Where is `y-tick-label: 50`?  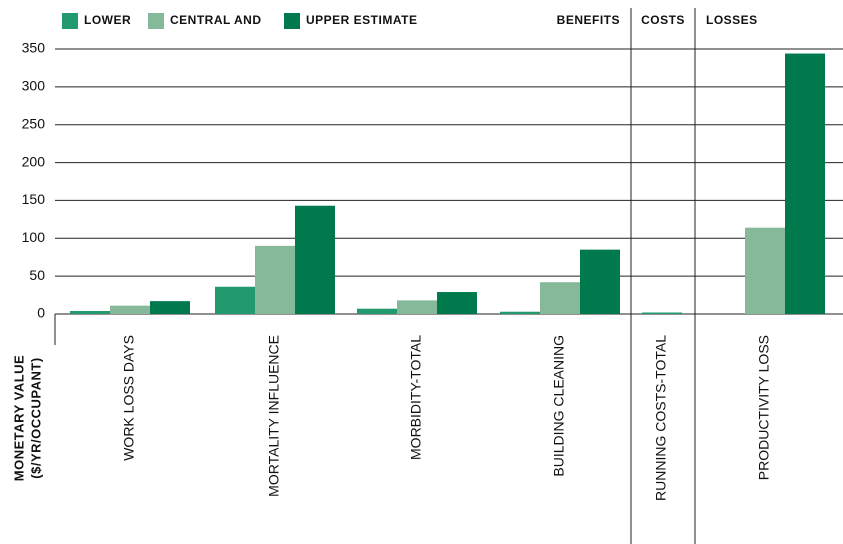 y-tick-label: 50 is located at coordinates (37, 275).